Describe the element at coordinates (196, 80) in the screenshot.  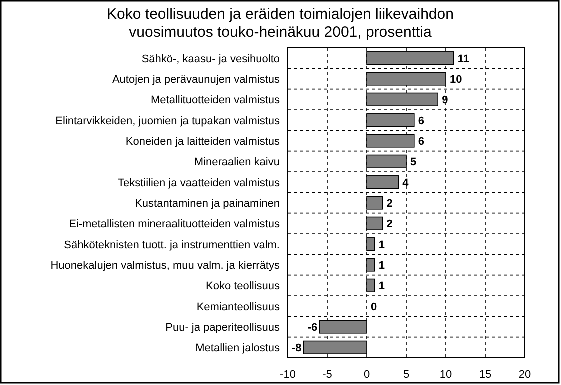
I see `y-tick-label: Autojen ja perävaunujen valmistus` at that location.